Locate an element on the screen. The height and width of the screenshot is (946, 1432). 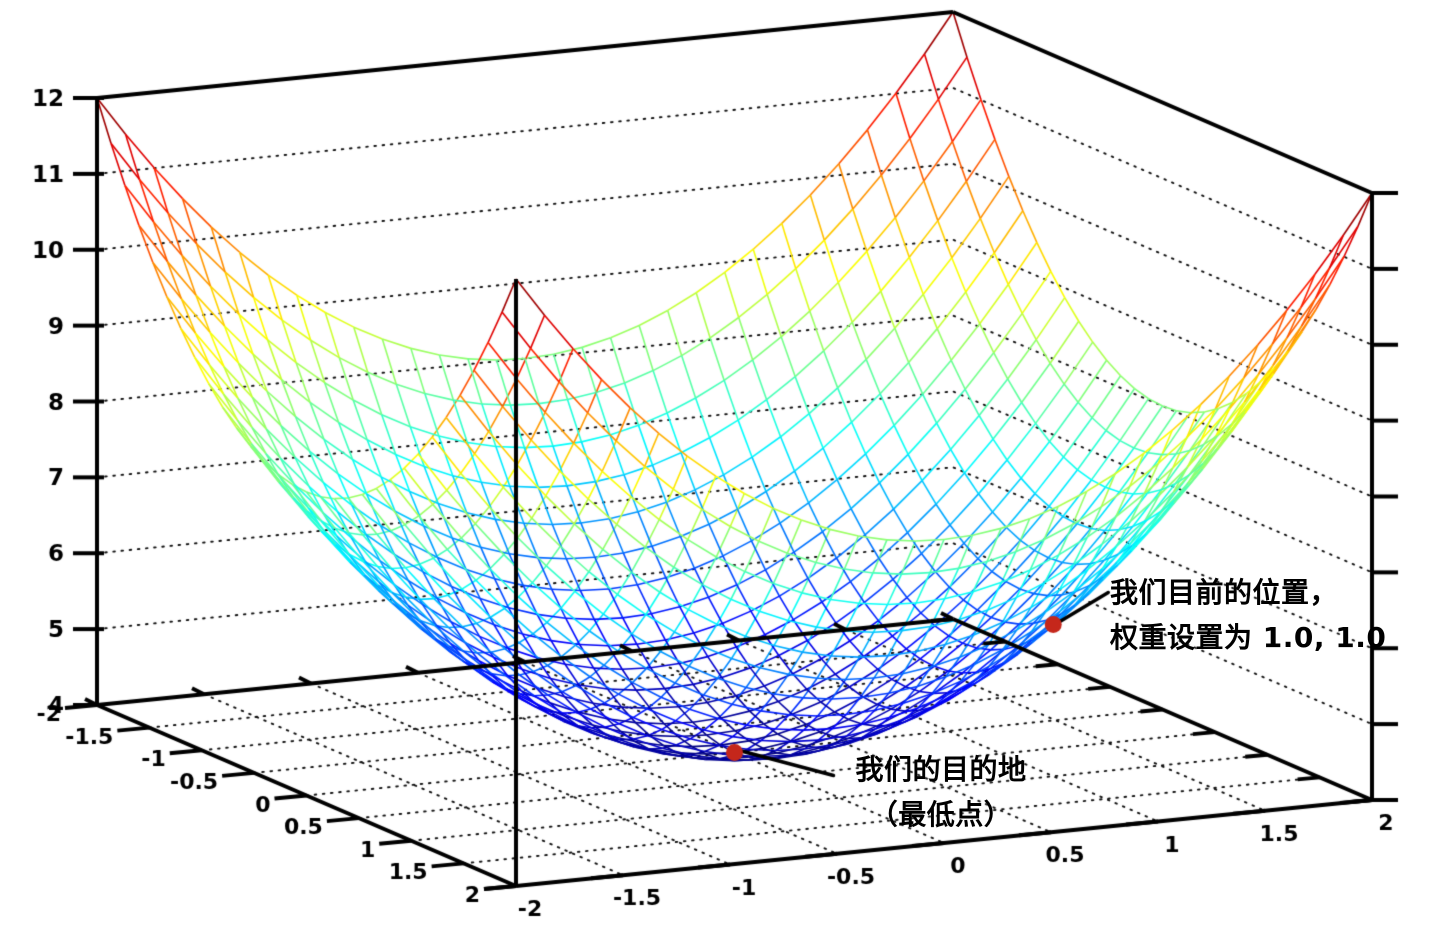
annotation-destination-line2: （最低点） is located at coordinates (941, 814).